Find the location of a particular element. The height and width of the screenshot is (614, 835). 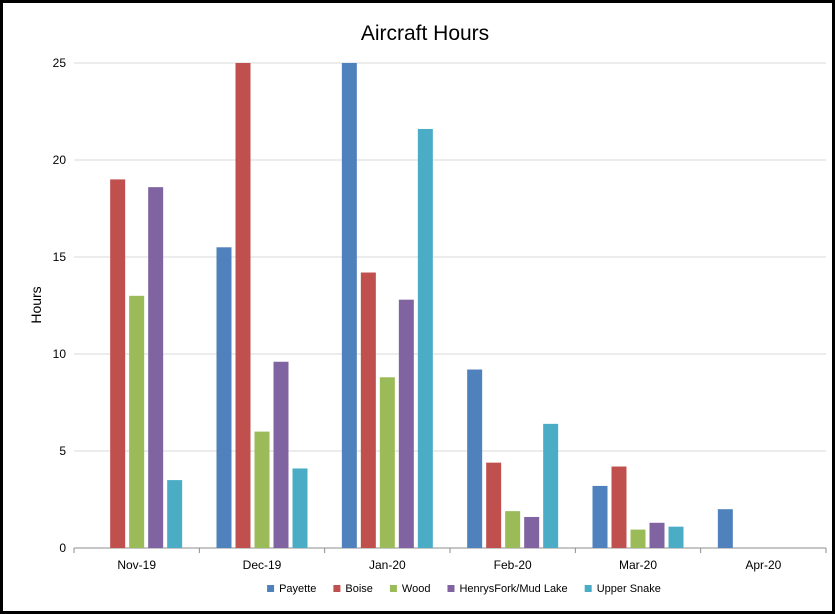

x-tick-label: Mar-20 is located at coordinates (638, 565).